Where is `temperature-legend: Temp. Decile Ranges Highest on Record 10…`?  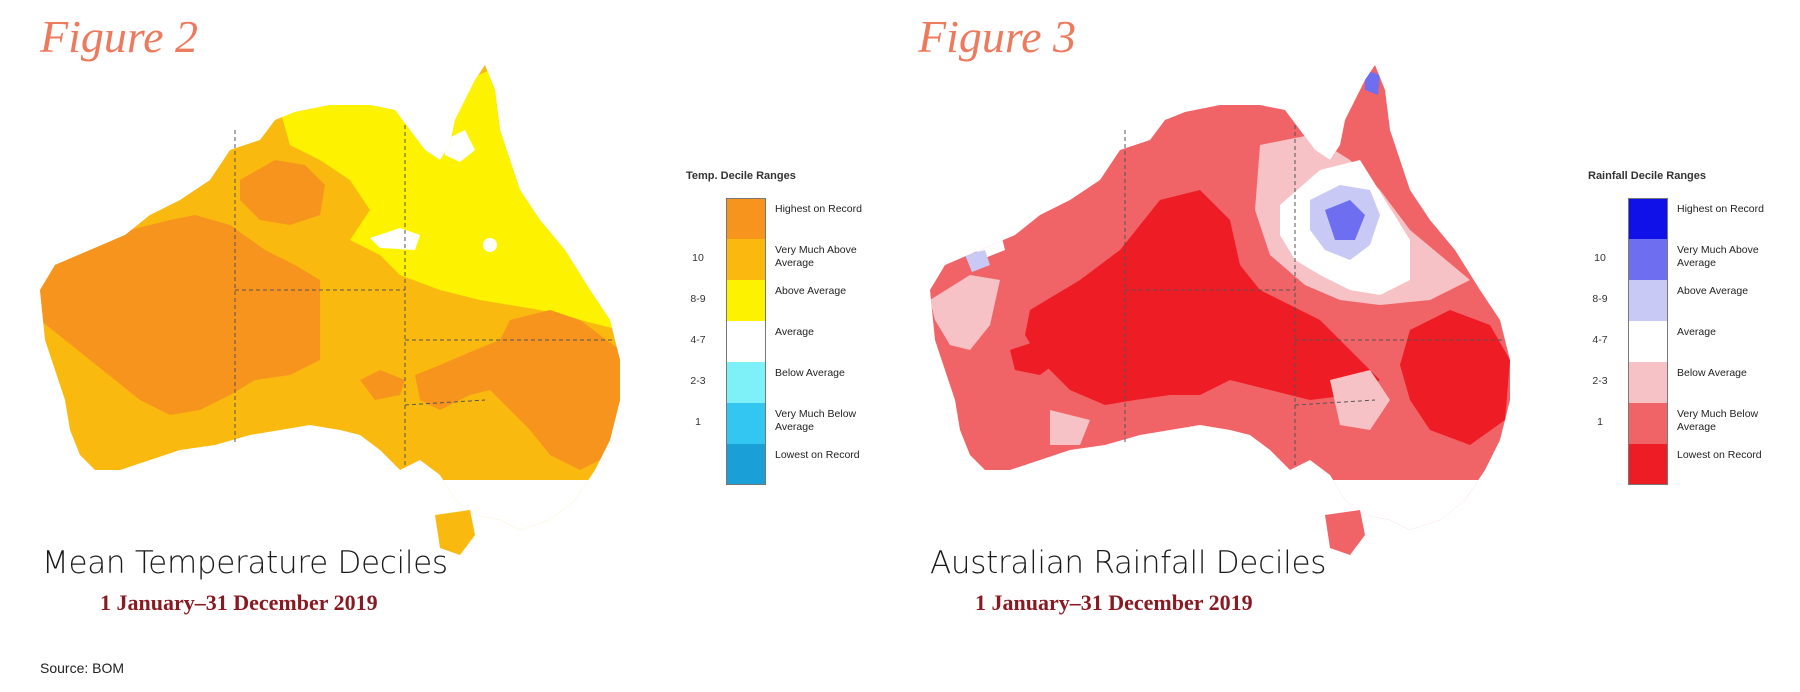
temperature-legend: Temp. Decile Ranges Highest on Record 10… is located at coordinates (788, 330).